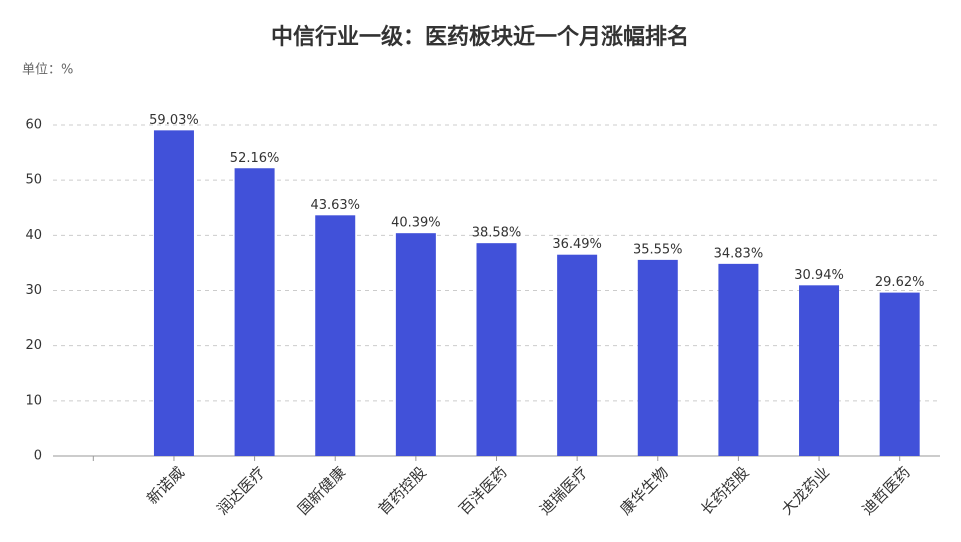 This screenshot has height=542, width=961. What do you see at coordinates (255, 158) in the screenshot?
I see `value-label: 52.16%` at bounding box center [255, 158].